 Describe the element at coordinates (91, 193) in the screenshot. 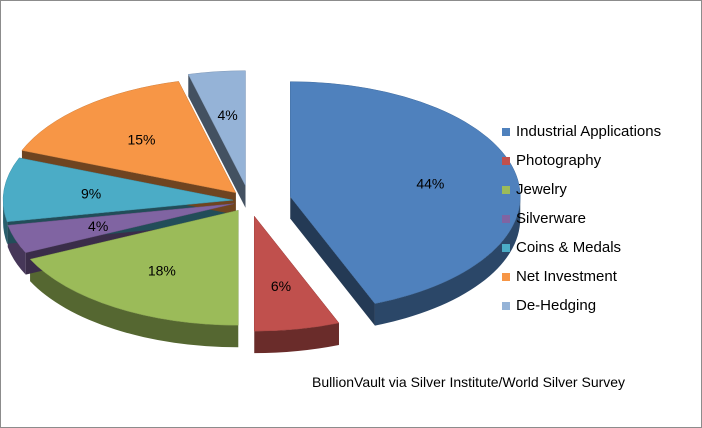

I see `data-label-coins-medals: 9%` at that location.